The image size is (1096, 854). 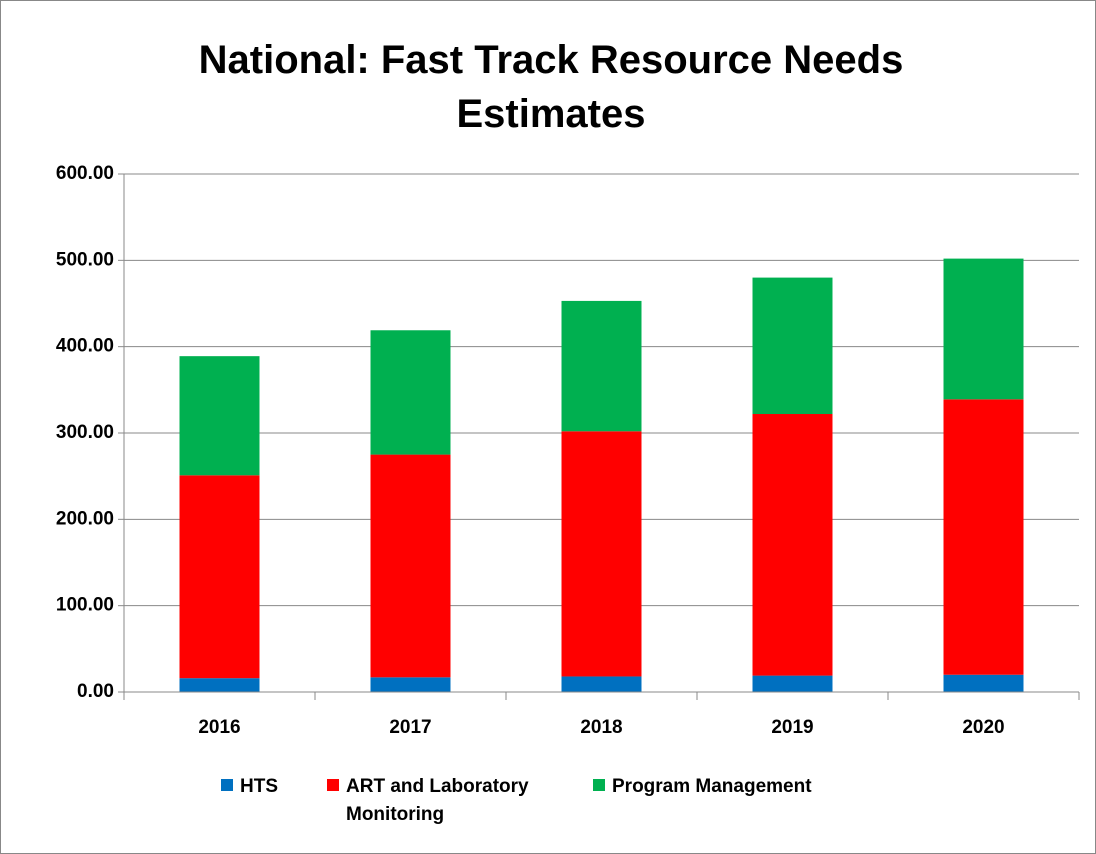 I want to click on legend-label: Program Management, so click(x=712, y=786).